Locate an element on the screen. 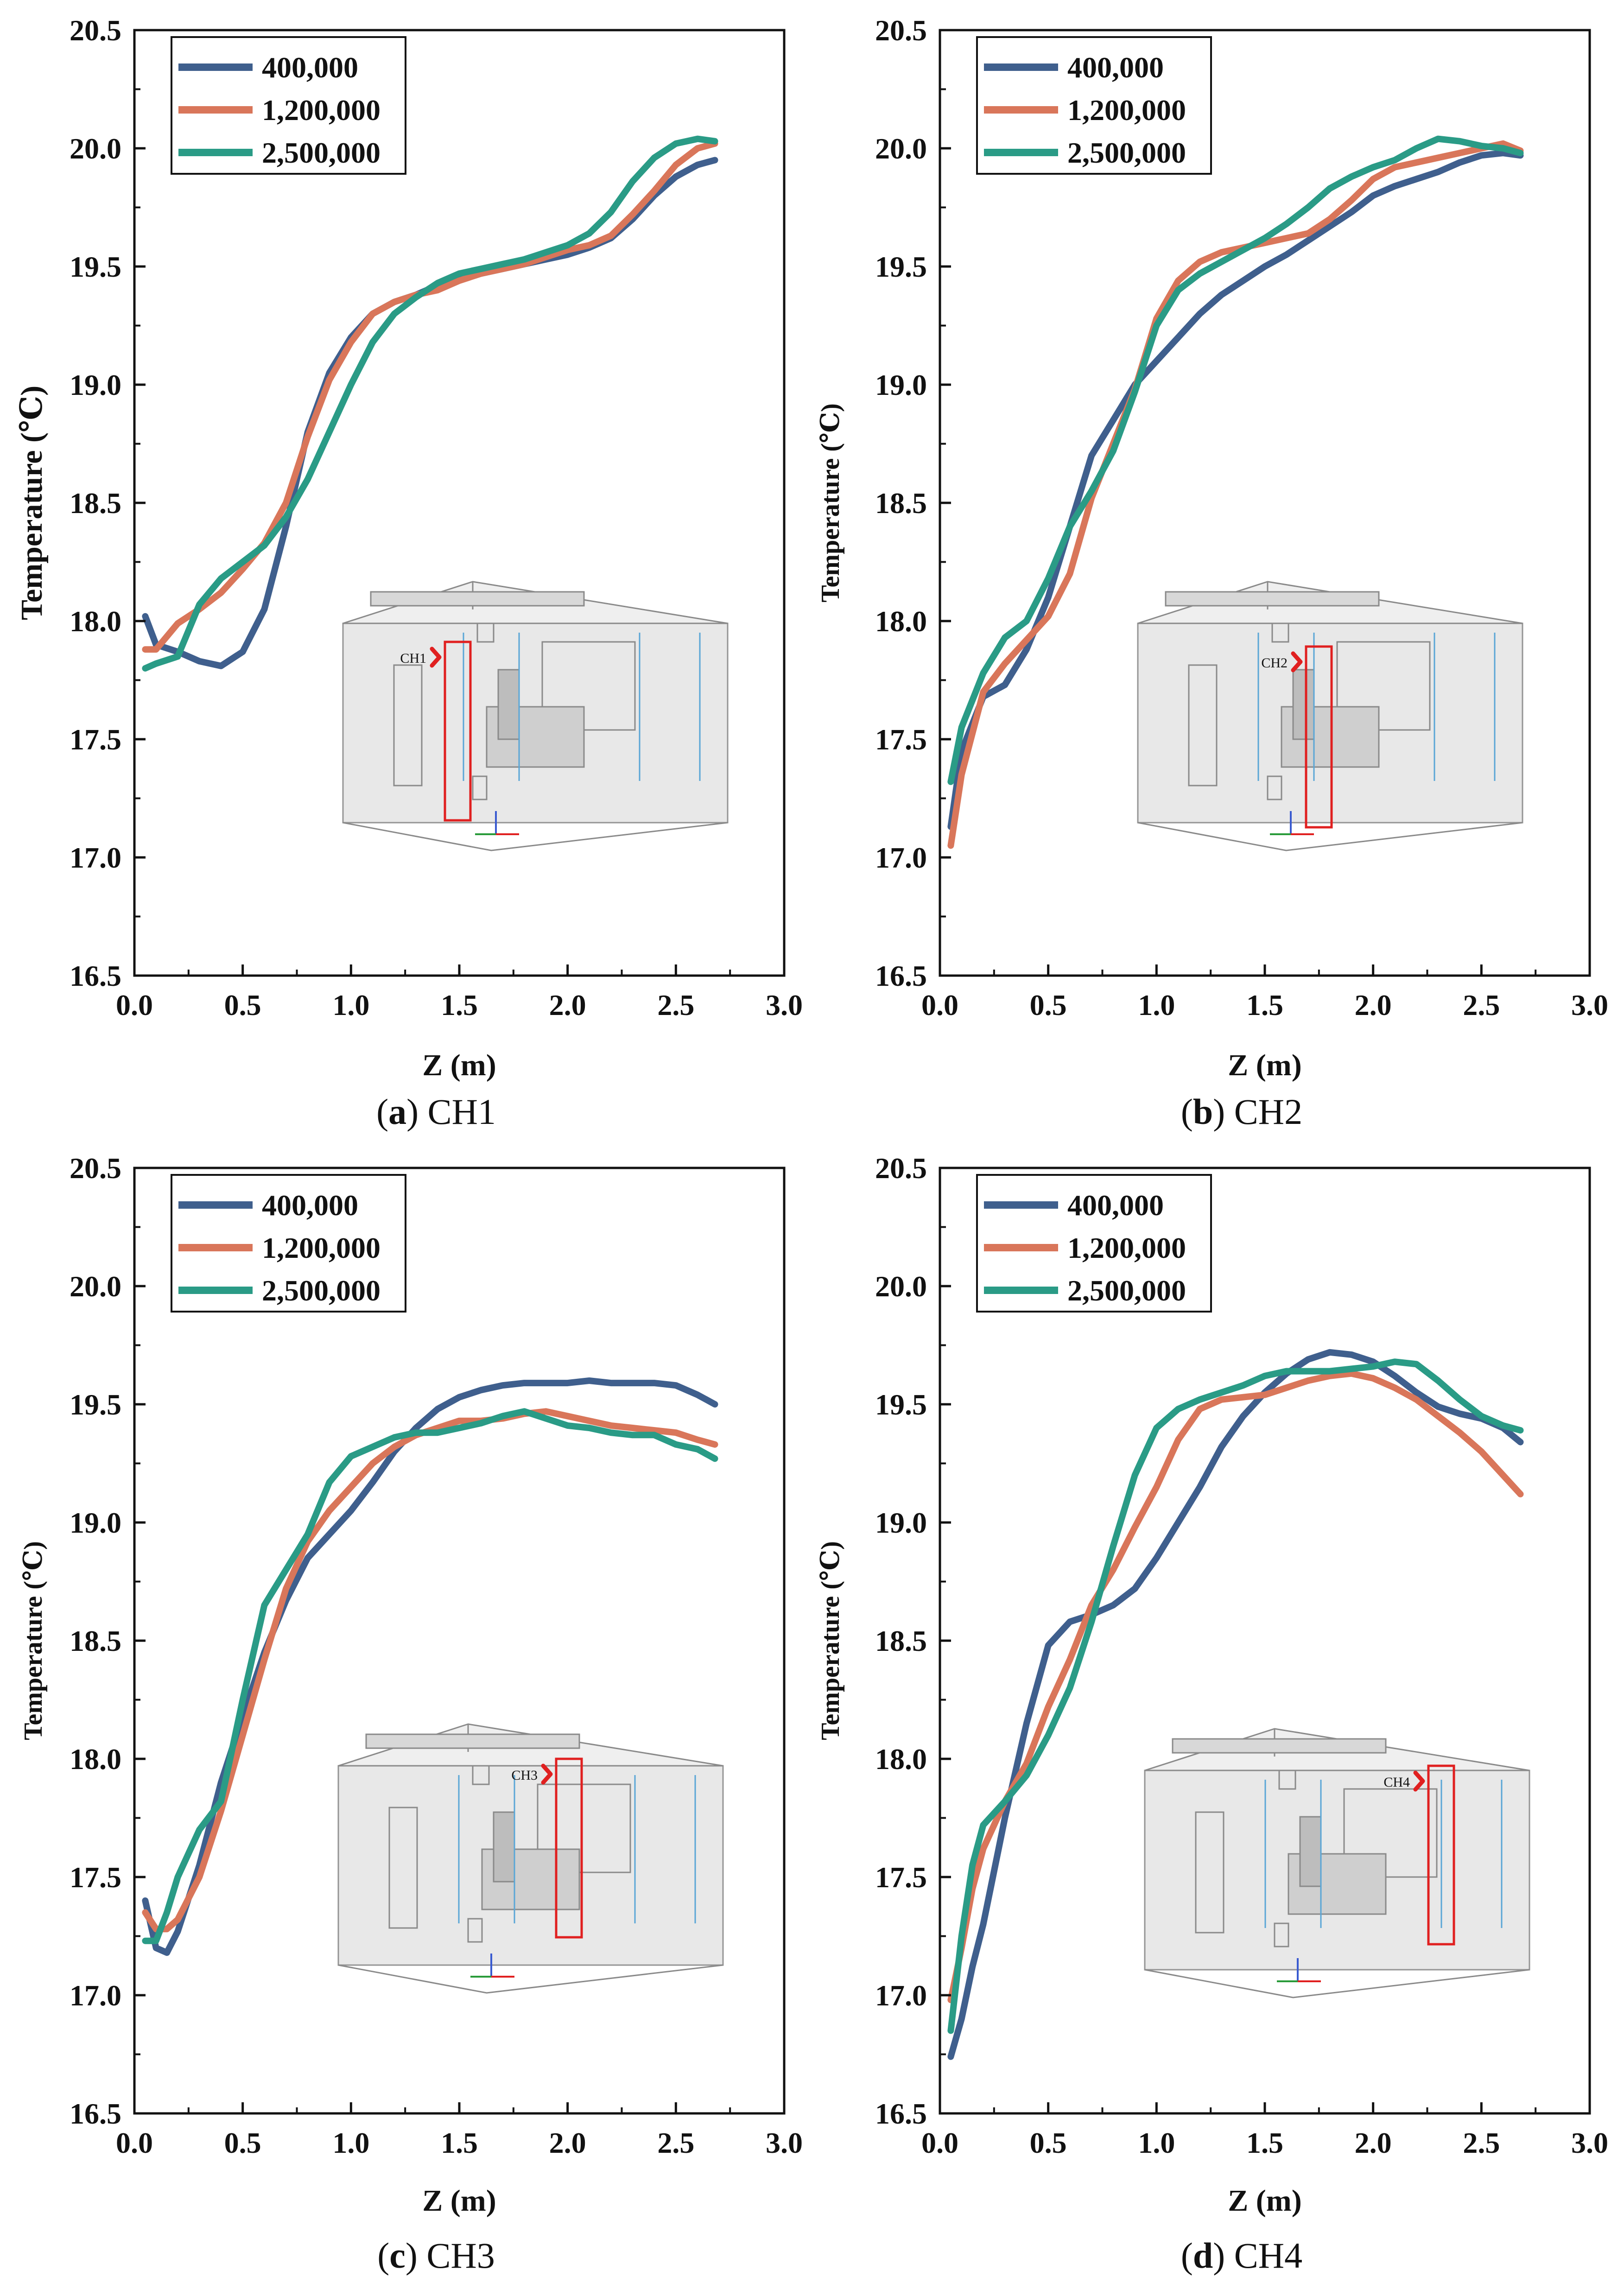  caption-letter: a is located at coordinates (397, 1111).